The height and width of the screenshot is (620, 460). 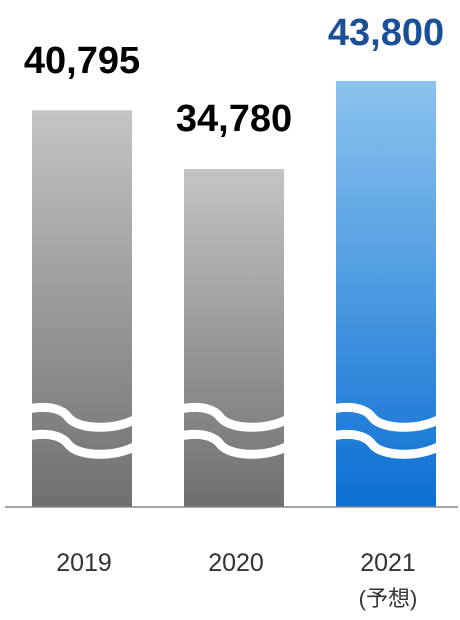 What do you see at coordinates (82, 308) in the screenshot?
I see `bar-2019` at bounding box center [82, 308].